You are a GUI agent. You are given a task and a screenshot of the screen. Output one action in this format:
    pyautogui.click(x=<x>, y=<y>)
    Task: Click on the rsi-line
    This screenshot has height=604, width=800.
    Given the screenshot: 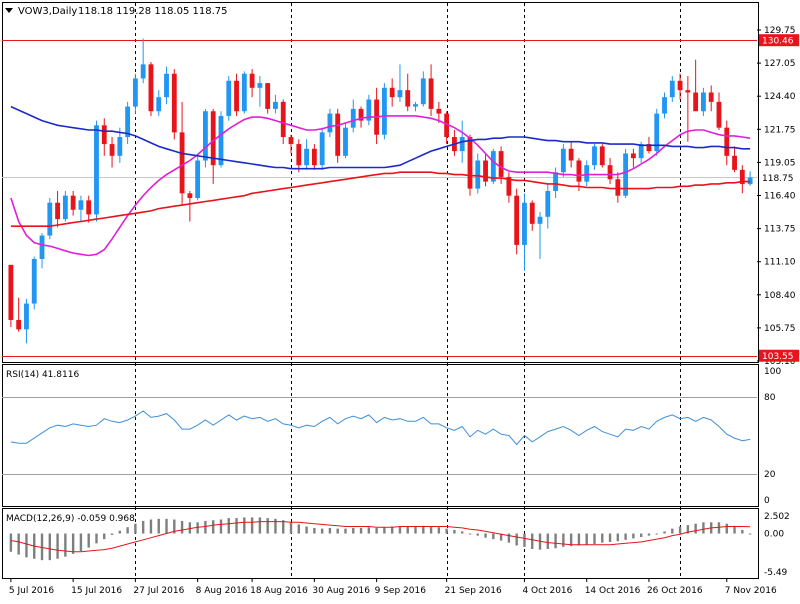 What is the action you would take?
    pyautogui.click(x=380, y=428)
    